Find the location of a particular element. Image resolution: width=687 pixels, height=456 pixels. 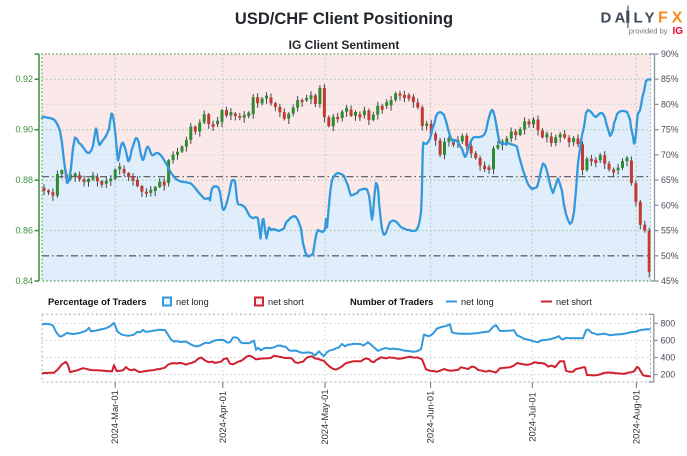

svg-text: LY is located at coordinates (646, 18).